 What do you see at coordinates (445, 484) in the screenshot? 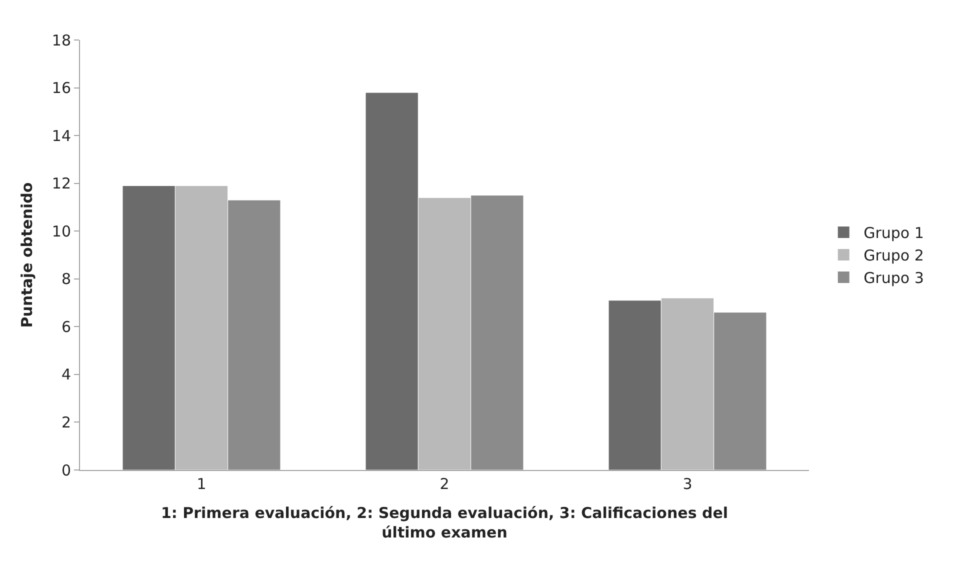
I see `x-tick-label: 2` at bounding box center [445, 484].